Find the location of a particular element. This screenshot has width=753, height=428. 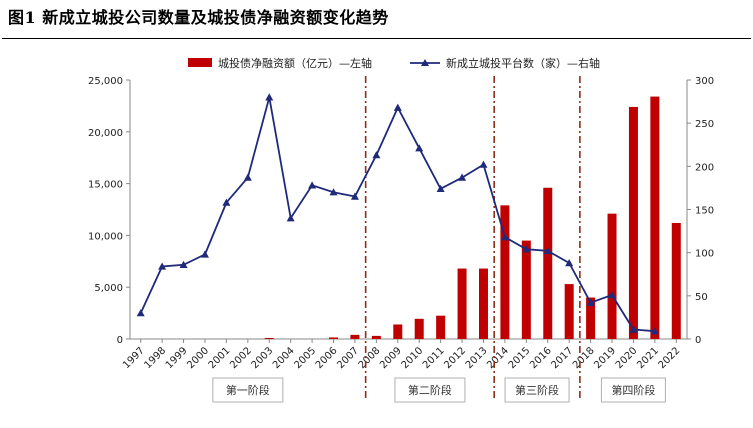

legend: 城投债净融资额（亿元）—左轴 新成立城投平台数（家）—右轴 is located at coordinates (394, 63).